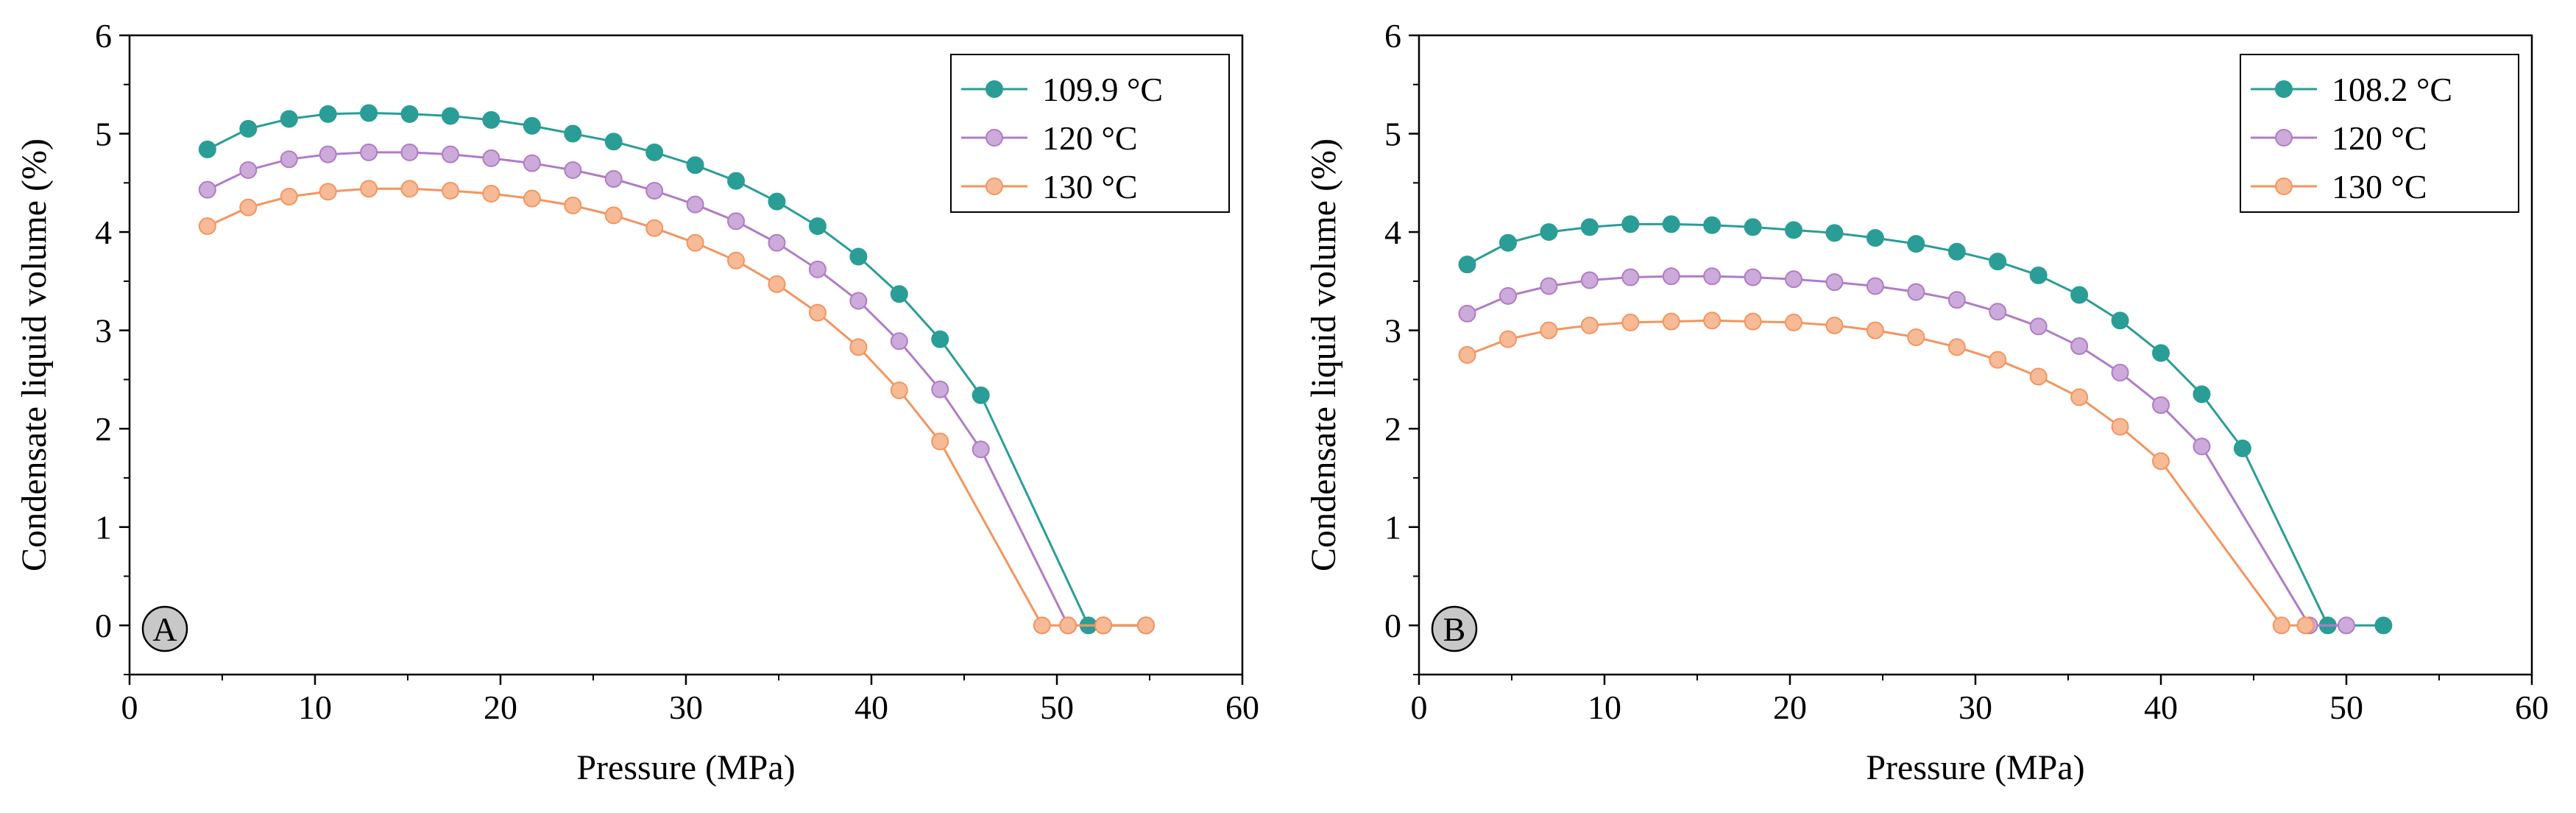 Image resolution: width=2576 pixels, height=813 pixels. I want to click on legend-label: 108.2 °C, so click(2392, 89).